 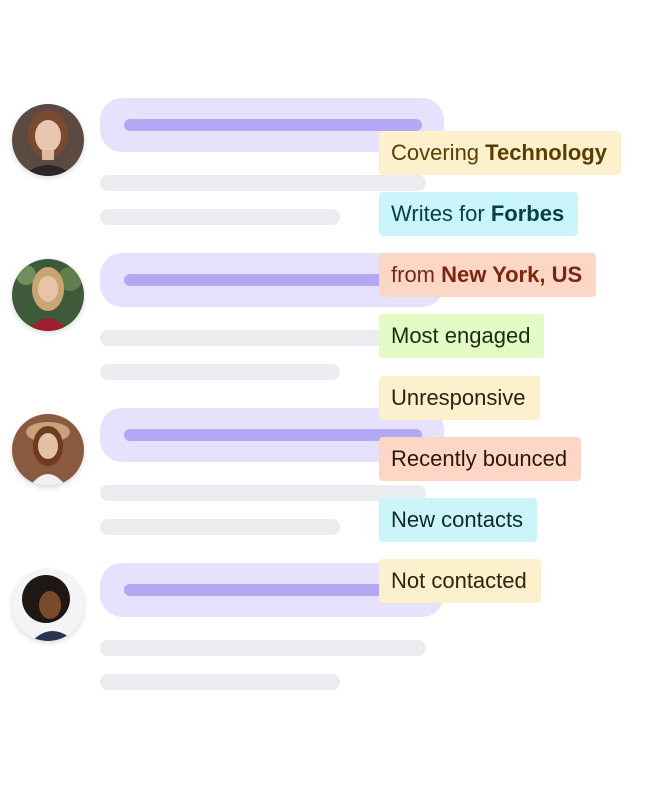 I want to click on tag-prefix: Covering, so click(x=438, y=152).